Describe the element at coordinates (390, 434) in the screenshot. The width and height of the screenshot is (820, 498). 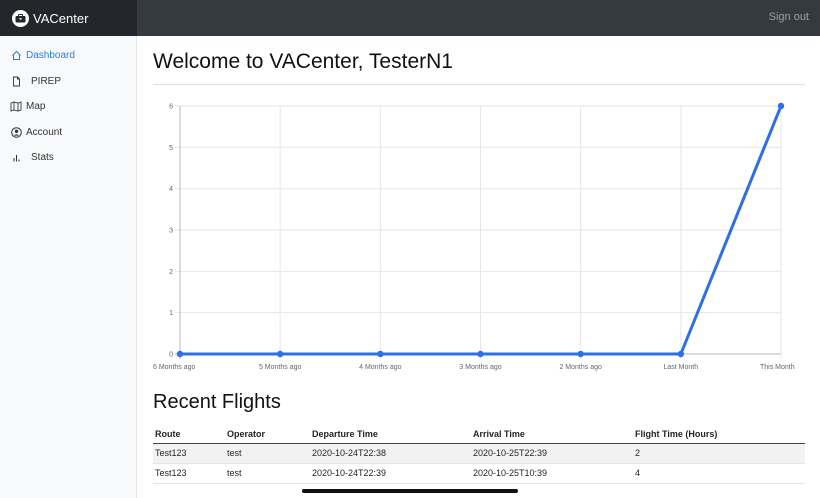
I see `column-header-departure: Departure Time` at that location.